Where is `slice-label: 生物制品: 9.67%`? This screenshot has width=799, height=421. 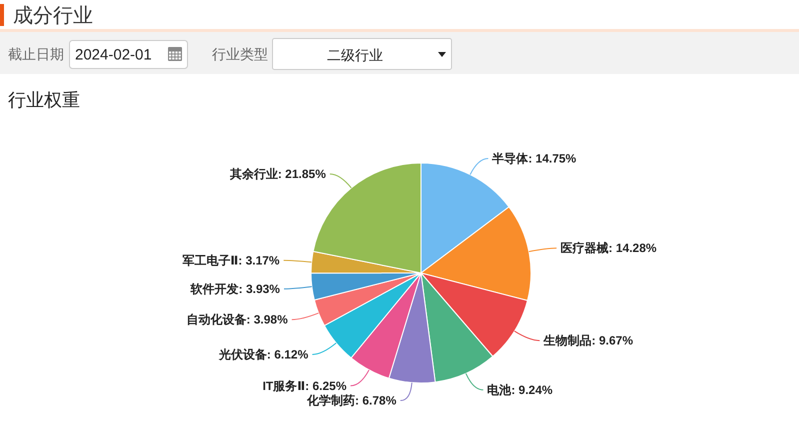
slice-label: 生物制品: 9.67% is located at coordinates (588, 341).